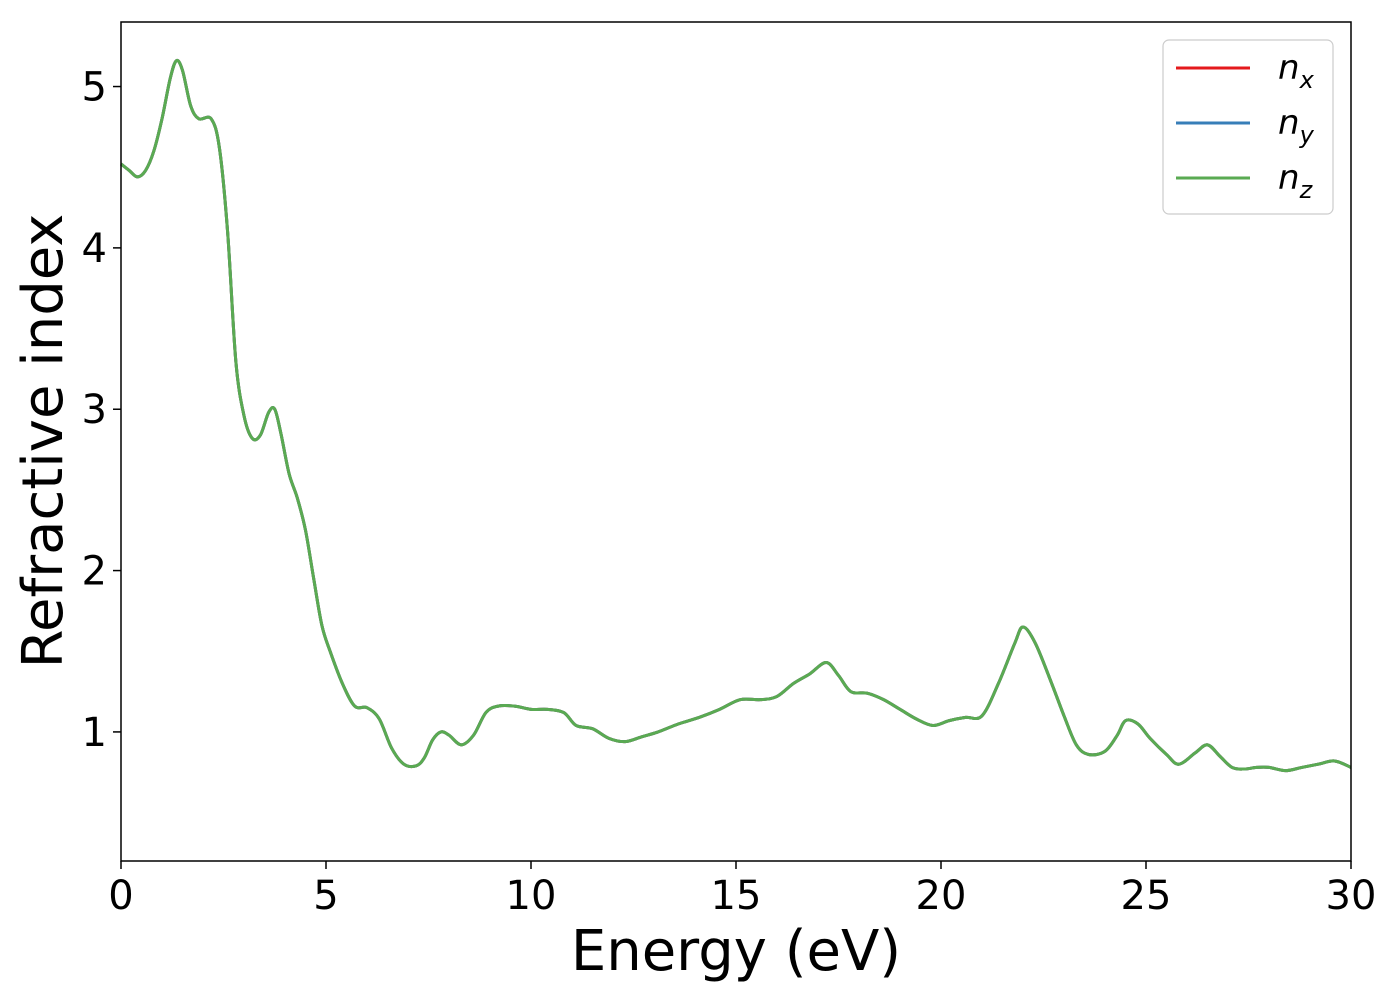 This screenshot has width=1400, height=1000. I want to click on legend-label-y: ny, so click(1296, 126).